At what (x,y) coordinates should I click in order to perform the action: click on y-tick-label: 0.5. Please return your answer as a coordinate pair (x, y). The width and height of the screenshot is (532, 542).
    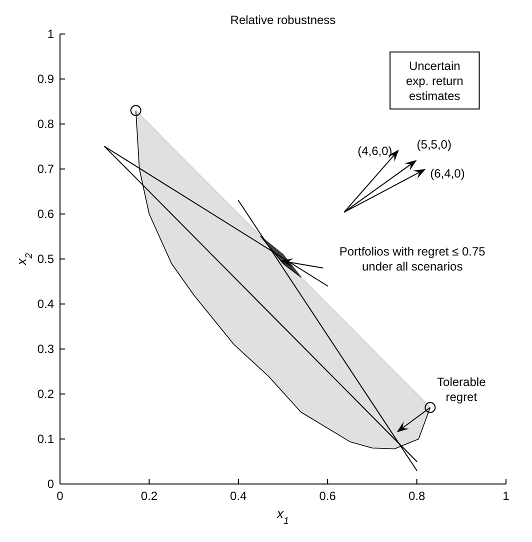
    Looking at the image, I should click on (45, 259).